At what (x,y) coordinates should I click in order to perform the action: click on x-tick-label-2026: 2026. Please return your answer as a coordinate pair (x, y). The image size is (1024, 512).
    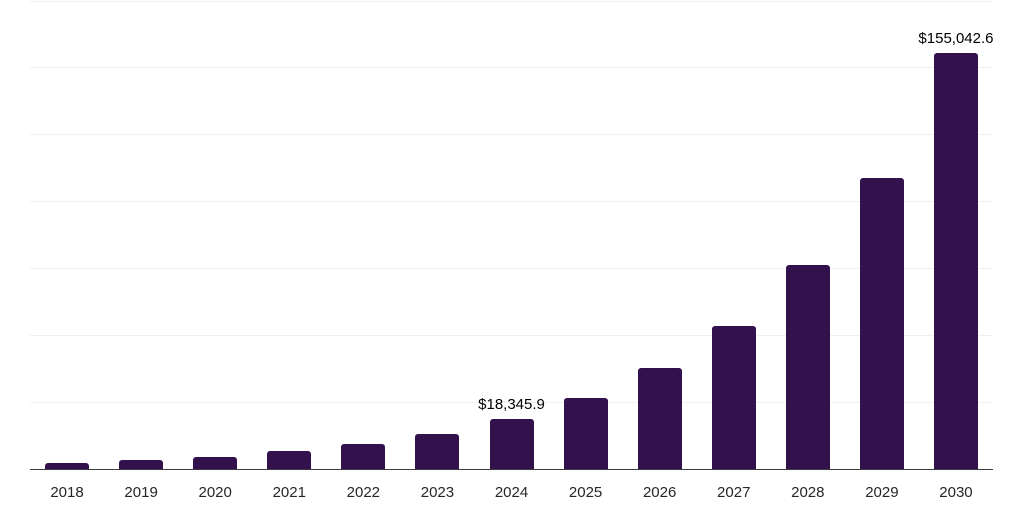
    Looking at the image, I should click on (659, 492).